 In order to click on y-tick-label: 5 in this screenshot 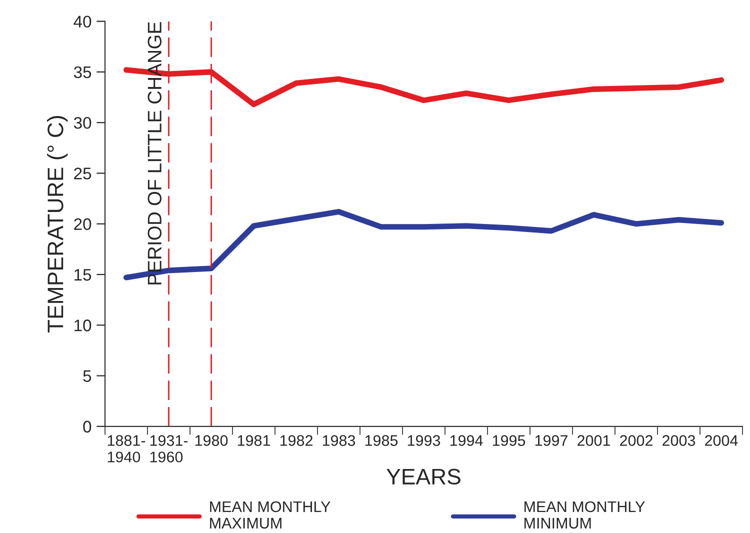, I will do `click(87, 376)`.